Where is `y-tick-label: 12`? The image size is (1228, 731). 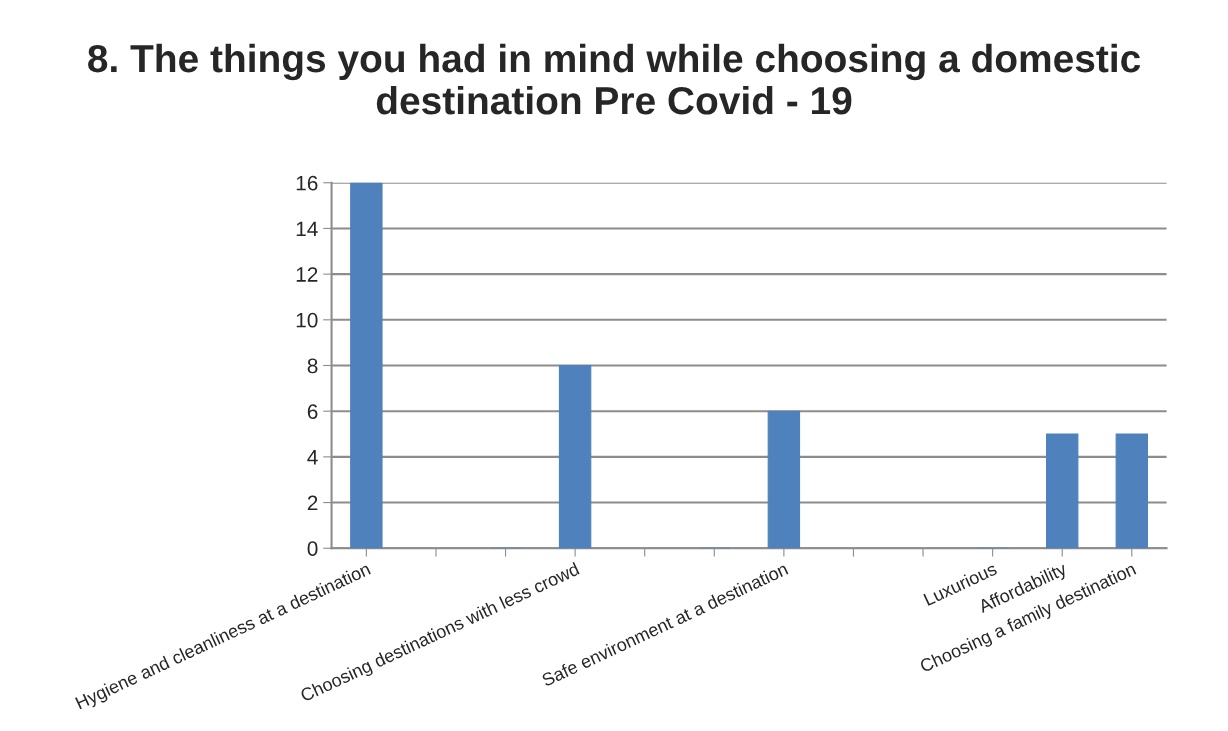 y-tick-label: 12 is located at coordinates (307, 274).